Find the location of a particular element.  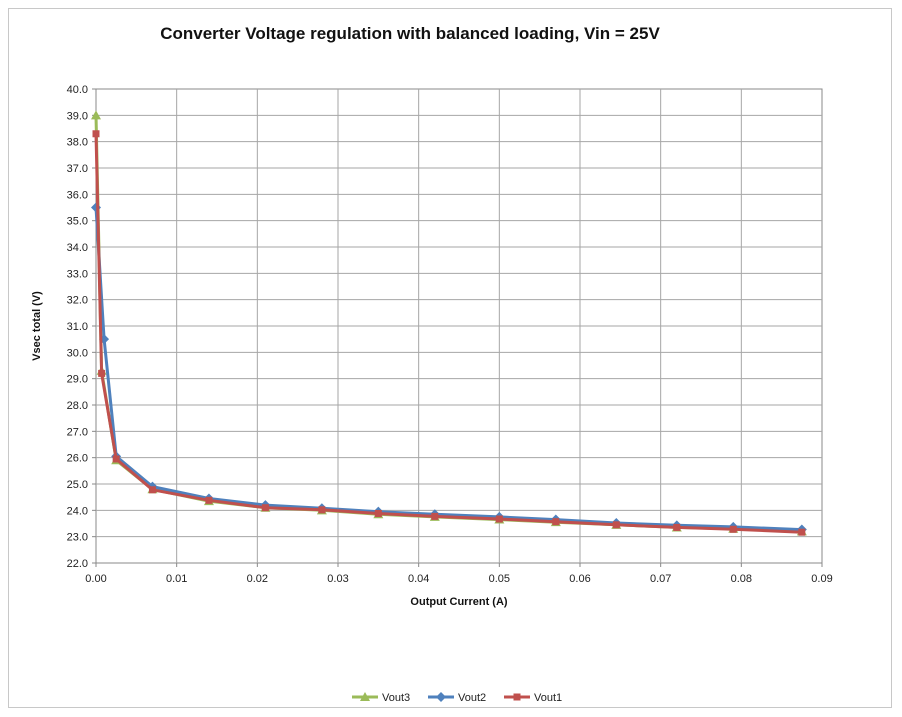

x-tick-label: 0.01 is located at coordinates (176, 579).